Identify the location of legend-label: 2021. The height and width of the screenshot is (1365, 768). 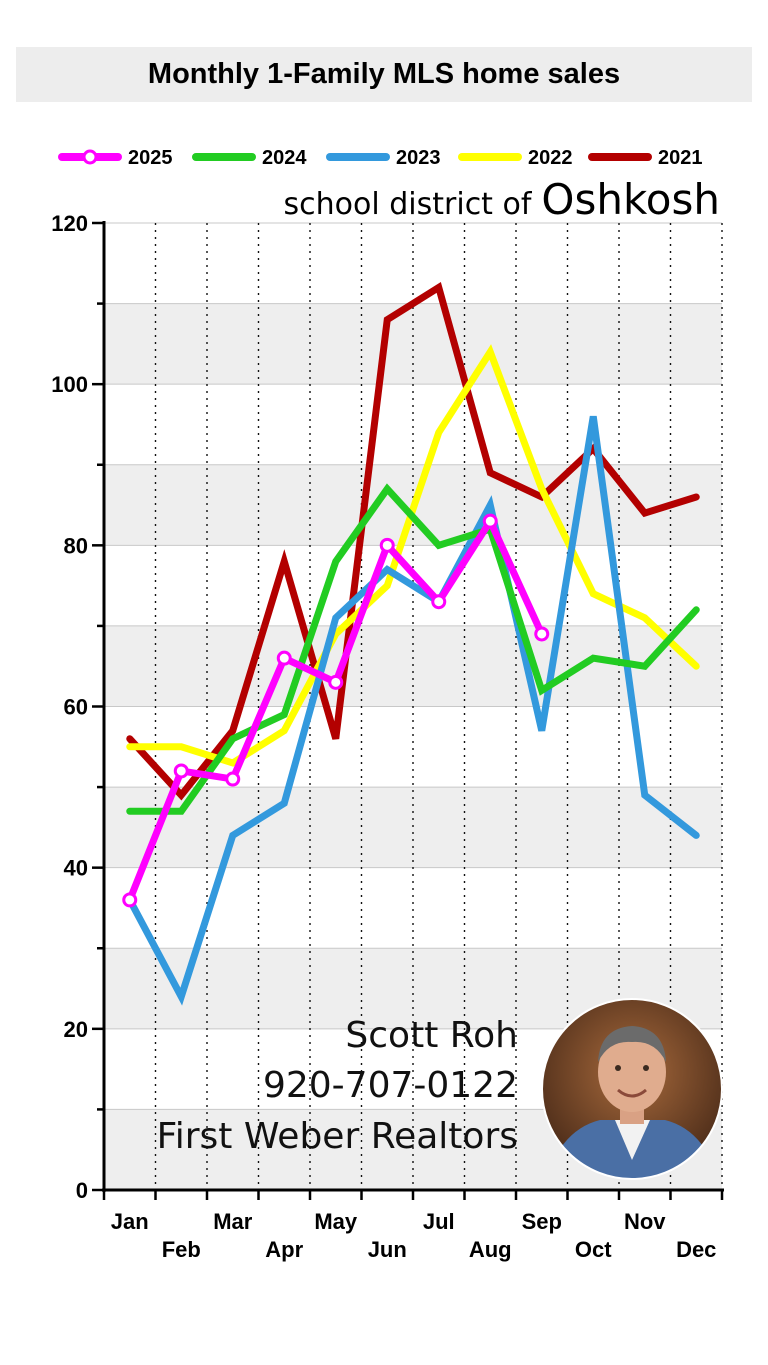
(680, 158).